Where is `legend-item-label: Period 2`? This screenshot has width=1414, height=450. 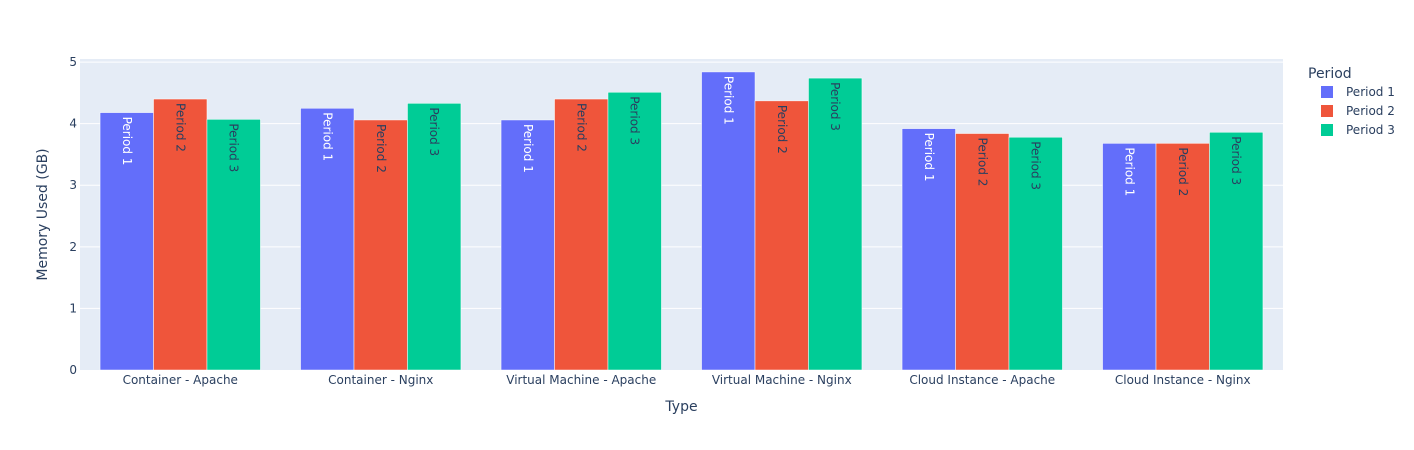
legend-item-label: Period 2 is located at coordinates (1370, 111).